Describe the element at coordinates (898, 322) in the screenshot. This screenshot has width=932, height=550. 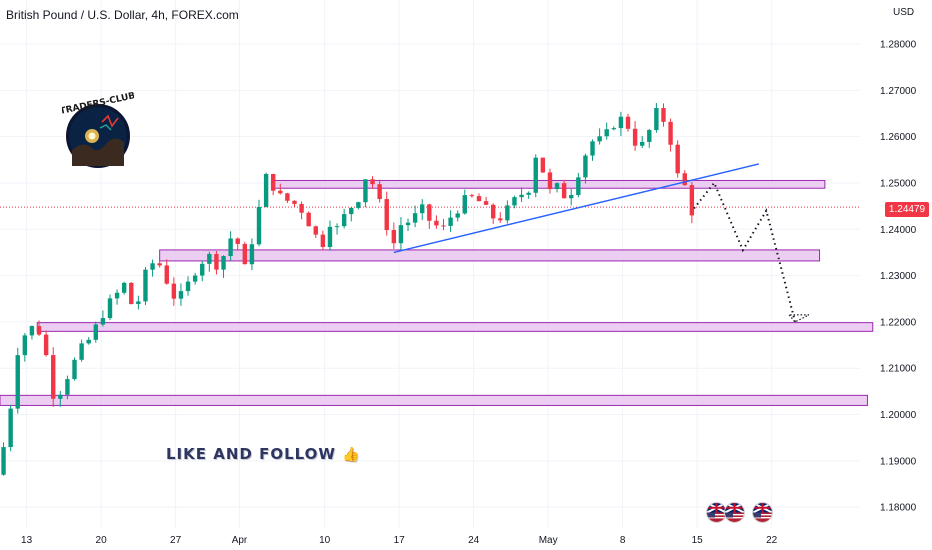
I see `y-tick-label: 1.22000` at that location.